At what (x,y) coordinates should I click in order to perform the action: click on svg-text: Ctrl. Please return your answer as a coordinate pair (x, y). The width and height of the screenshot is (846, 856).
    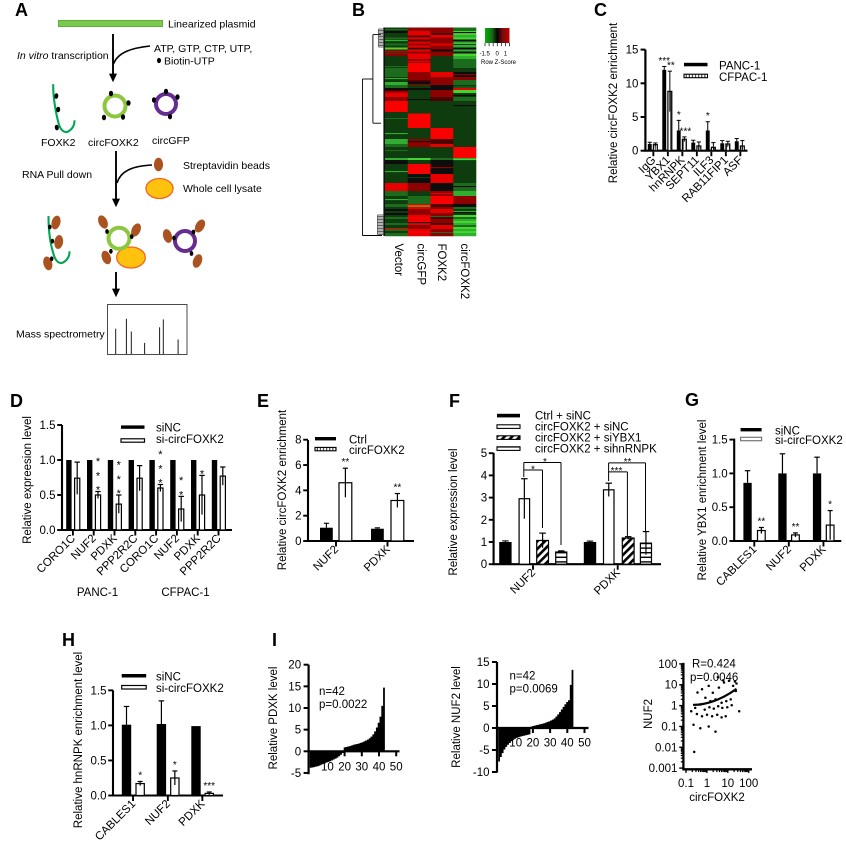
    Looking at the image, I should click on (358, 441).